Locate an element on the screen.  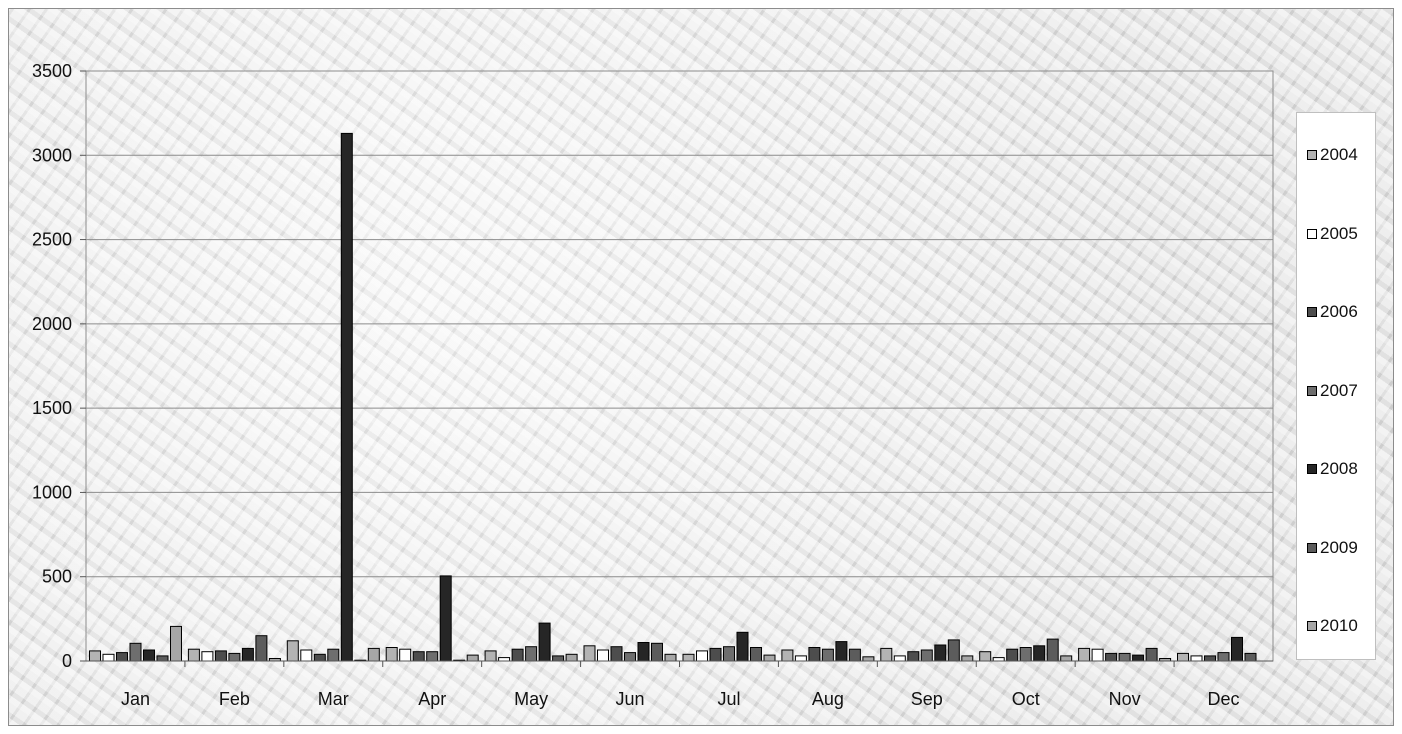
bar-2004-oct is located at coordinates (985, 656).